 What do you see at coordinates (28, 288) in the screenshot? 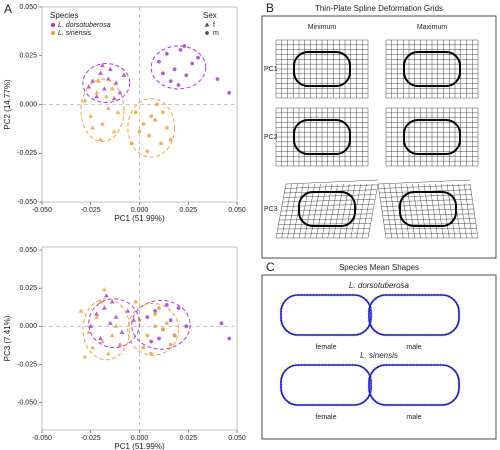
I see `y-tick-label: 0.025` at bounding box center [28, 288].